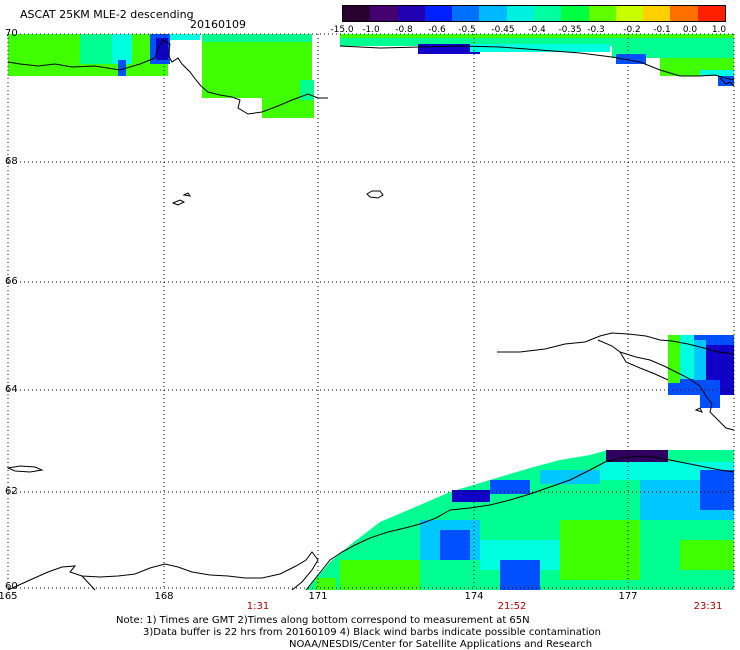  Describe the element at coordinates (596, 30) in the screenshot. I see `colorbar-tick: -0.3` at that location.